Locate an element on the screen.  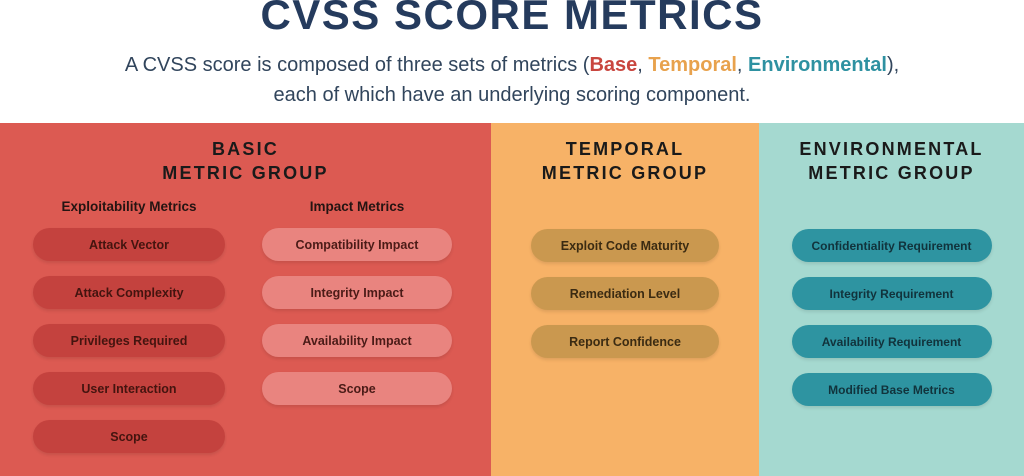
metric-pill-report-confidence: Report Confidence is located at coordinates (625, 341).